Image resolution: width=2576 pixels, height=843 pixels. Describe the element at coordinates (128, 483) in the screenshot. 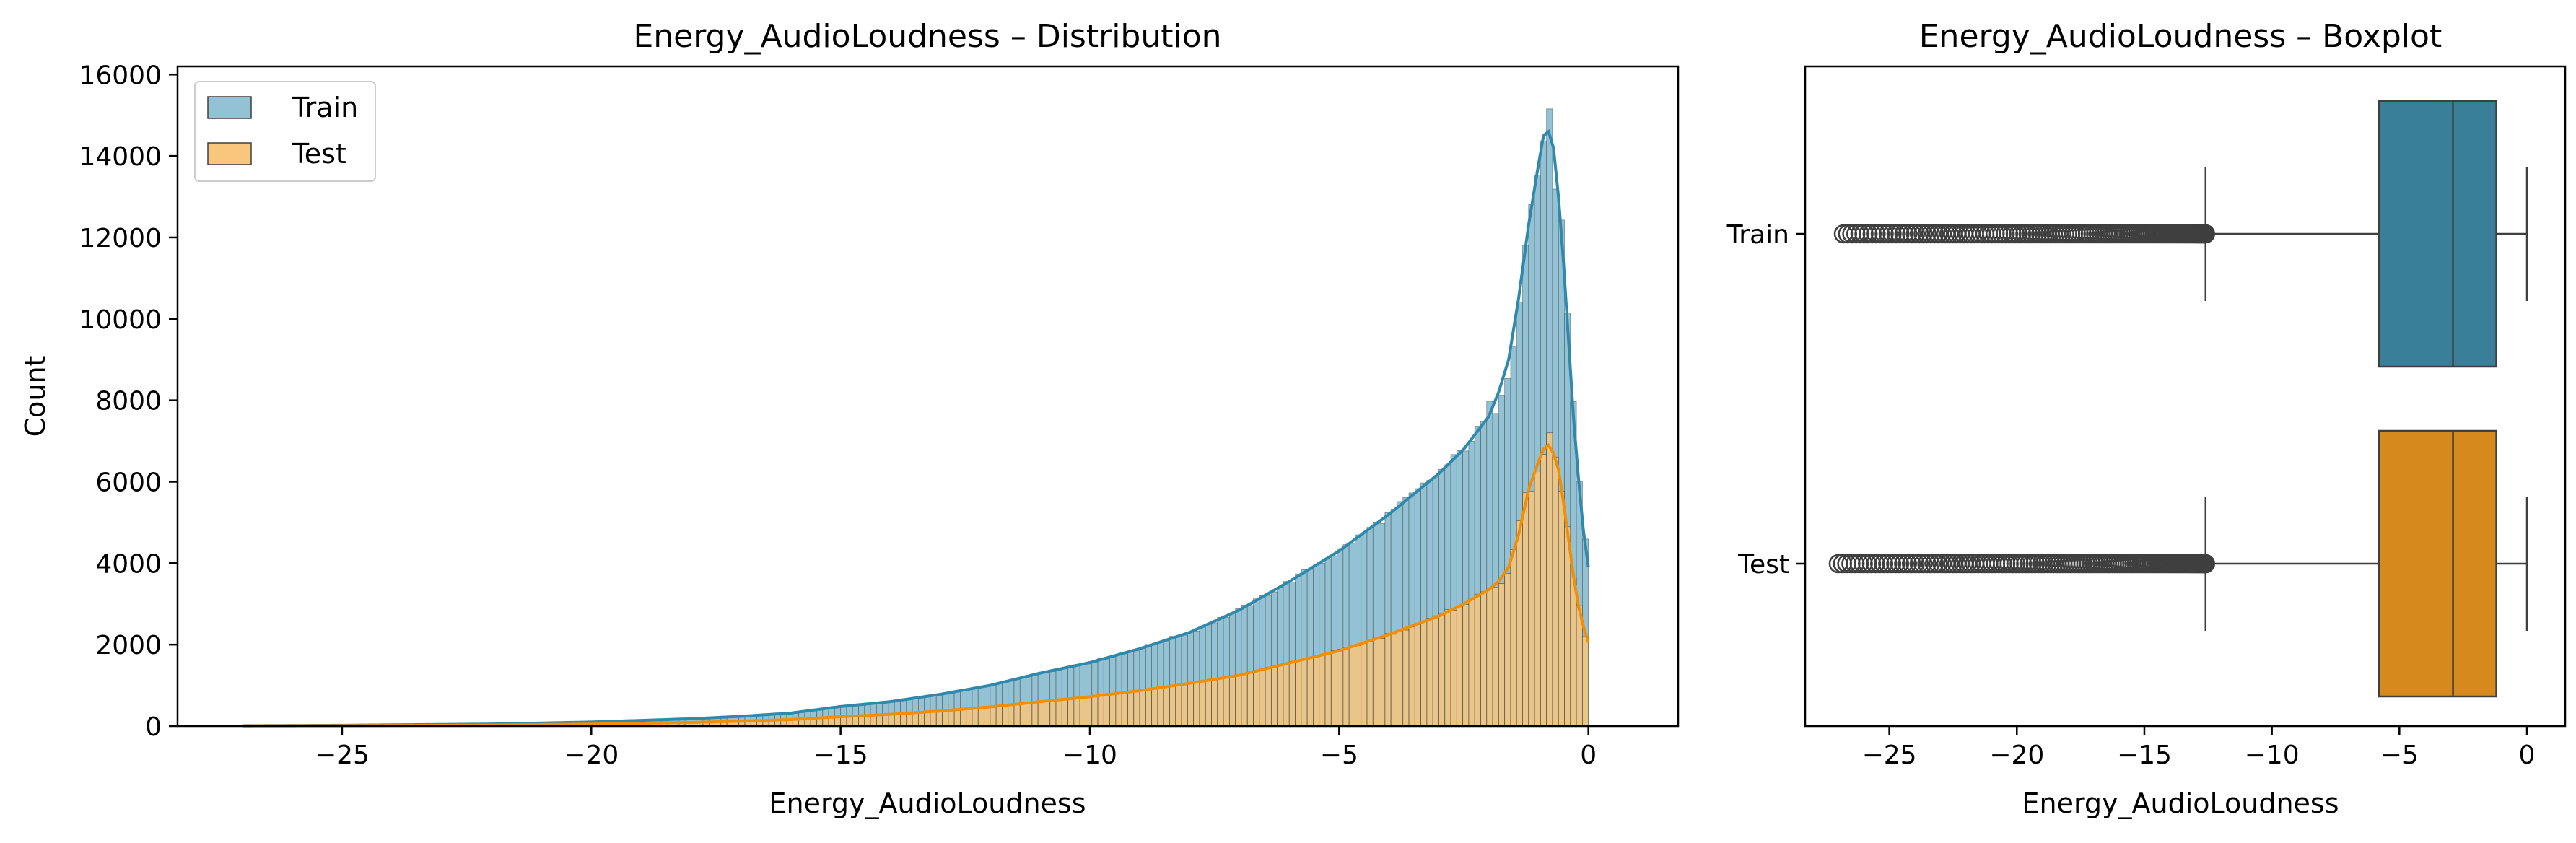

I see `y-tick-label: 6000` at that location.